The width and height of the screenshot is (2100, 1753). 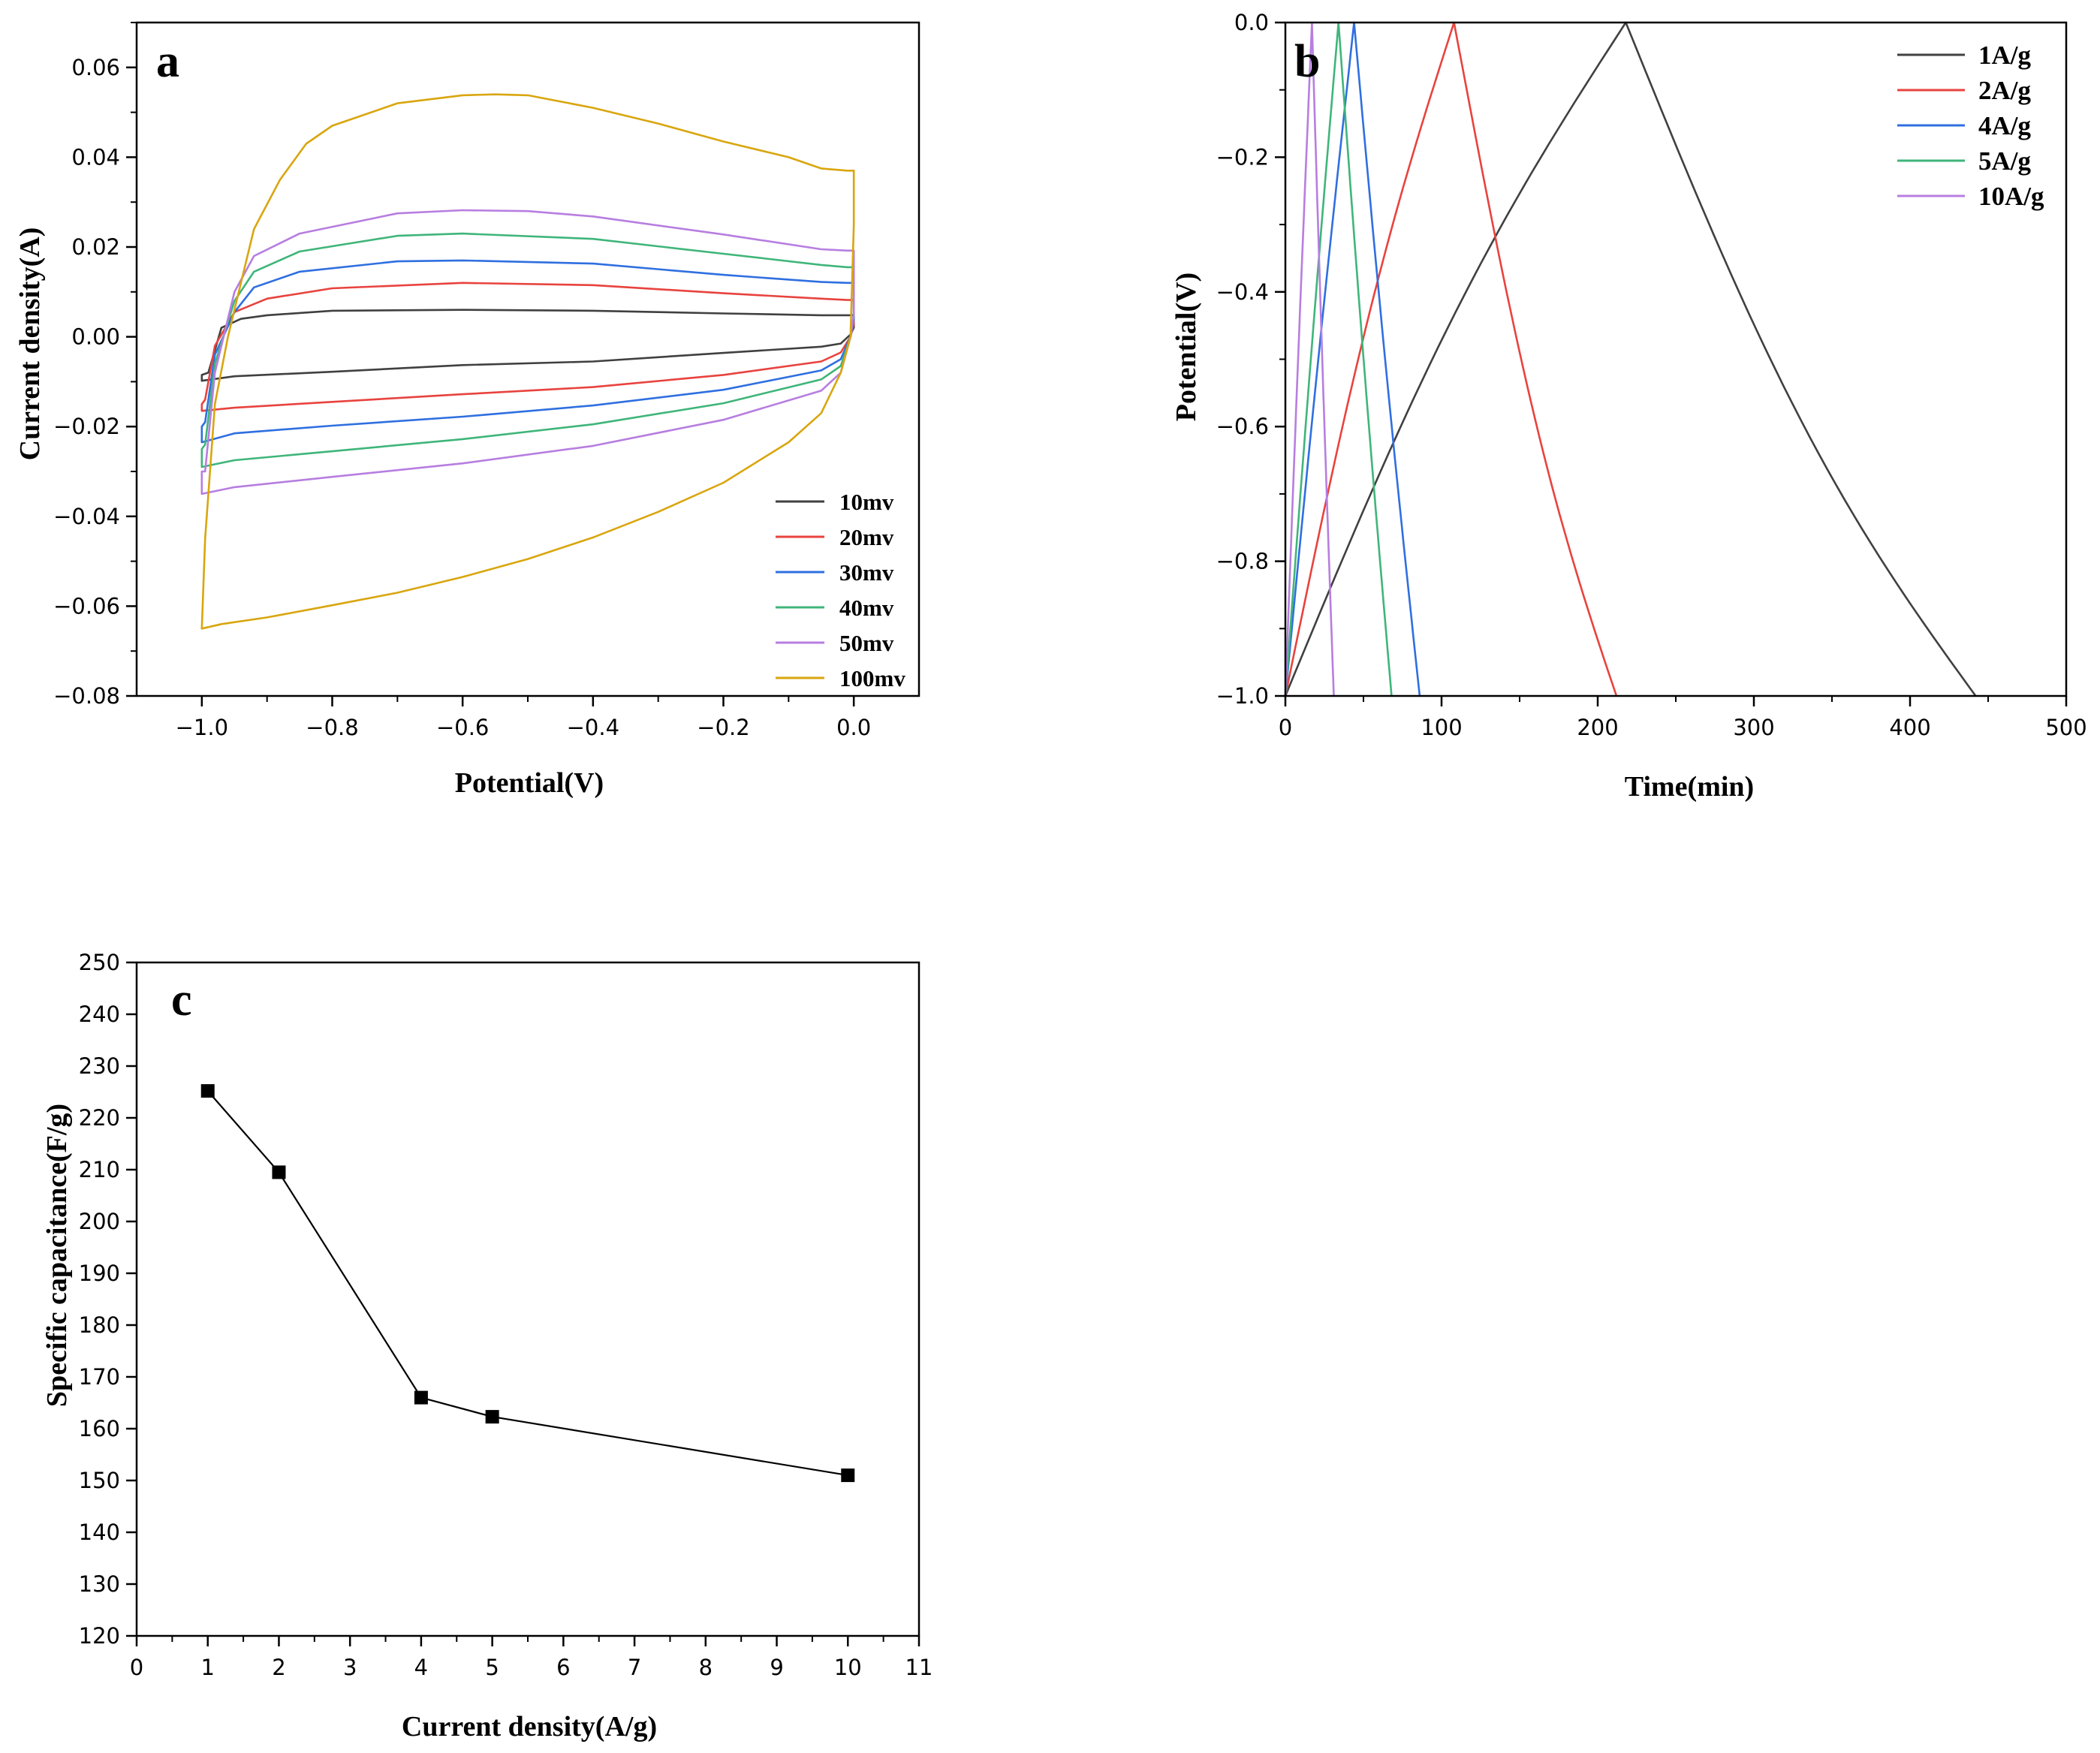 I want to click on chart-c-x-tick-label: 0, so click(x=136, y=1667).